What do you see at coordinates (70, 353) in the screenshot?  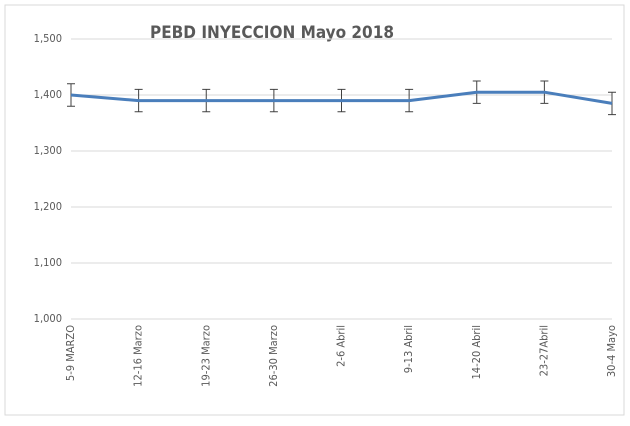 I see `x-tick-label: 5-9 MARZO` at bounding box center [70, 353].